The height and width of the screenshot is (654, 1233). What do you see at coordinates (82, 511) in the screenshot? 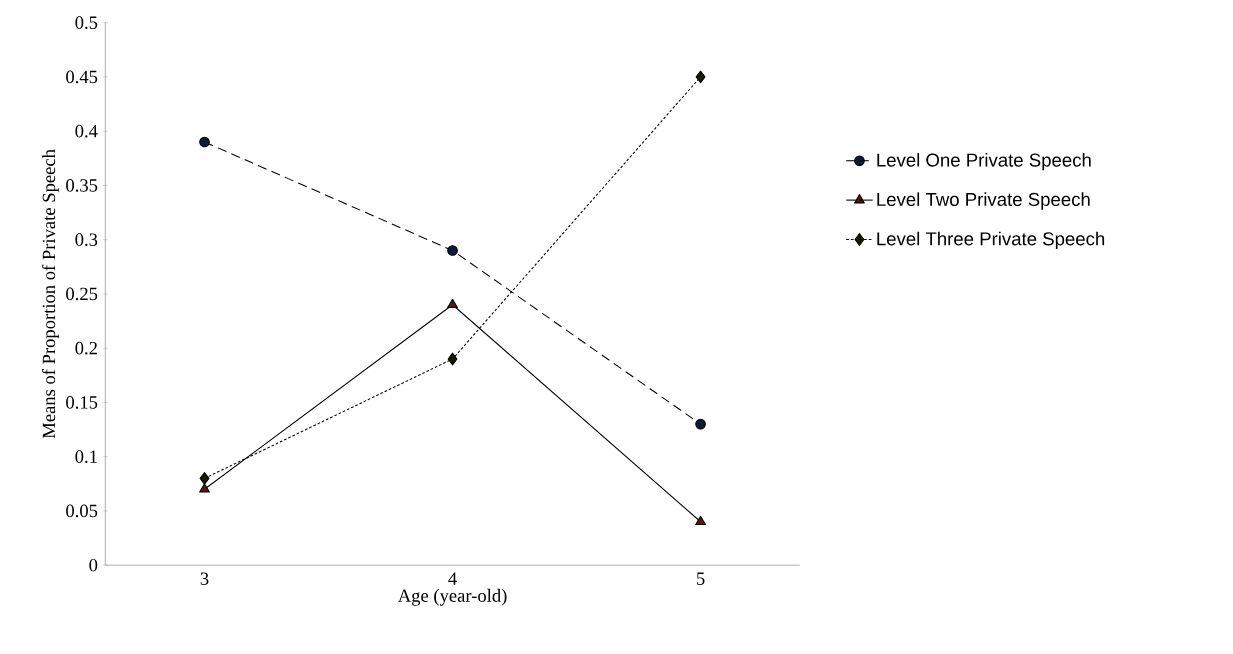
I see `y-tick-label: 0.05` at bounding box center [82, 511].